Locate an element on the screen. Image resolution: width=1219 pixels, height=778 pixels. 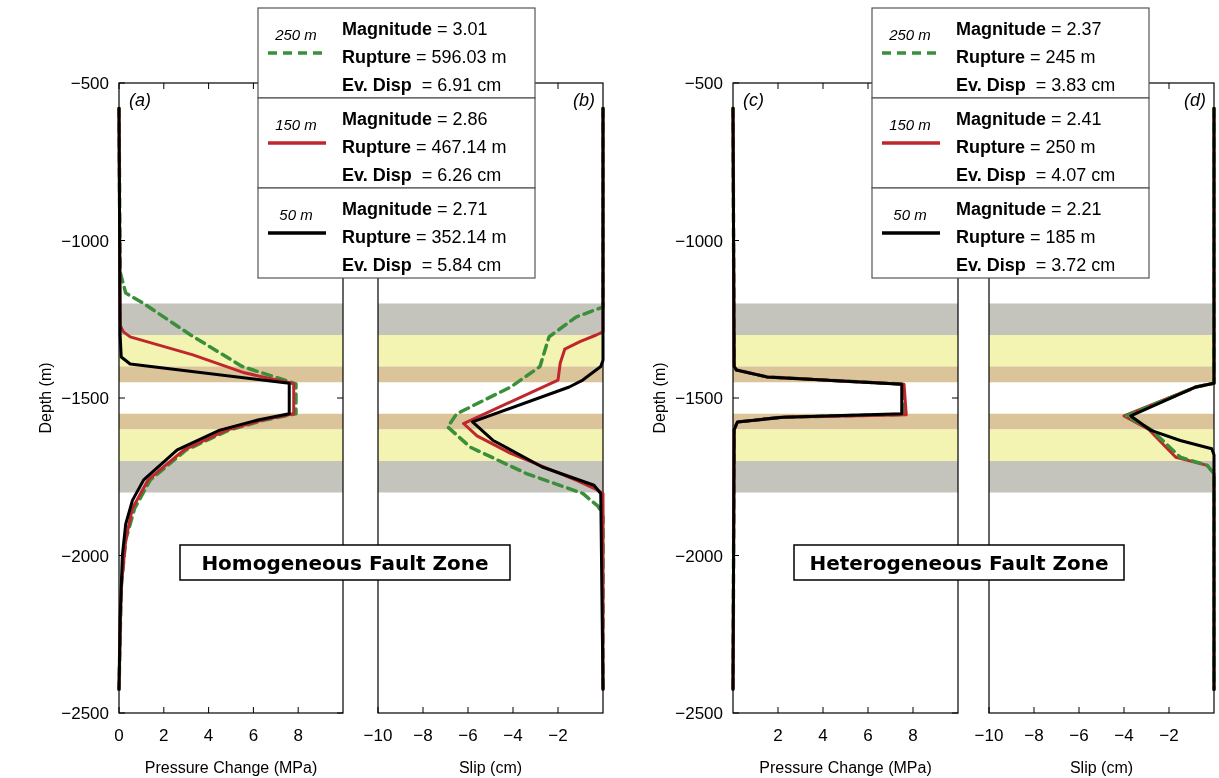
chart-title: (b) is located at coordinates (584, 100).